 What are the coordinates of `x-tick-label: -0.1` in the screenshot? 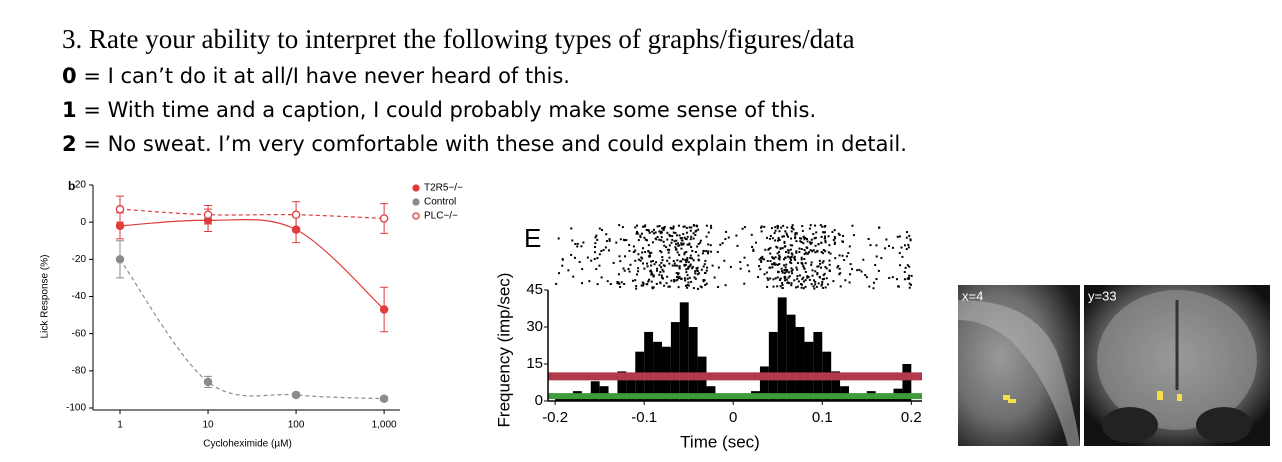 It's located at (644, 417).